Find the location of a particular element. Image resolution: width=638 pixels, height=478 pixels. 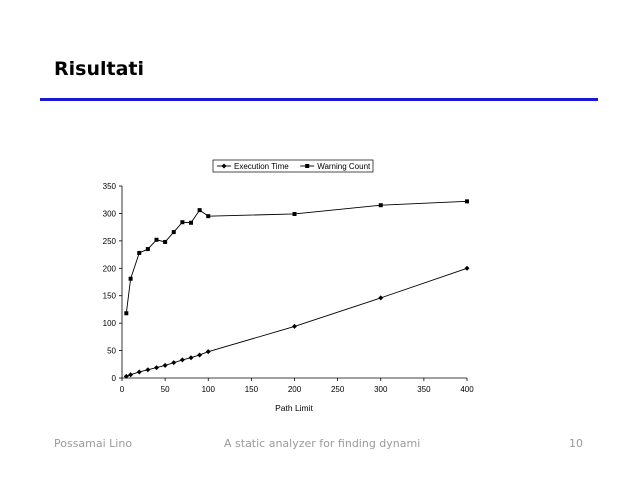

footer-title: A static analyzer for finding dynami is located at coordinates (322, 443).